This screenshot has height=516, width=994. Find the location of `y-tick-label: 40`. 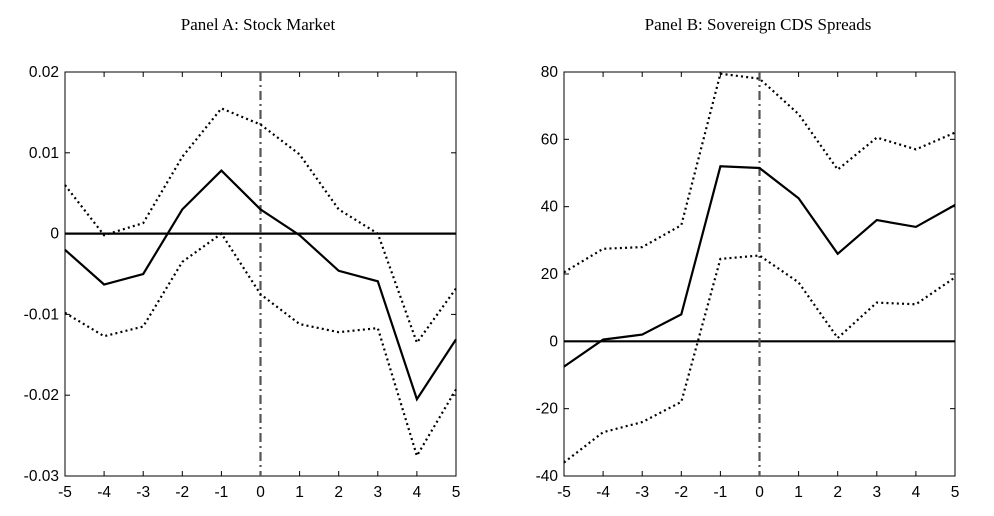

y-tick-label: 40 is located at coordinates (550, 207).